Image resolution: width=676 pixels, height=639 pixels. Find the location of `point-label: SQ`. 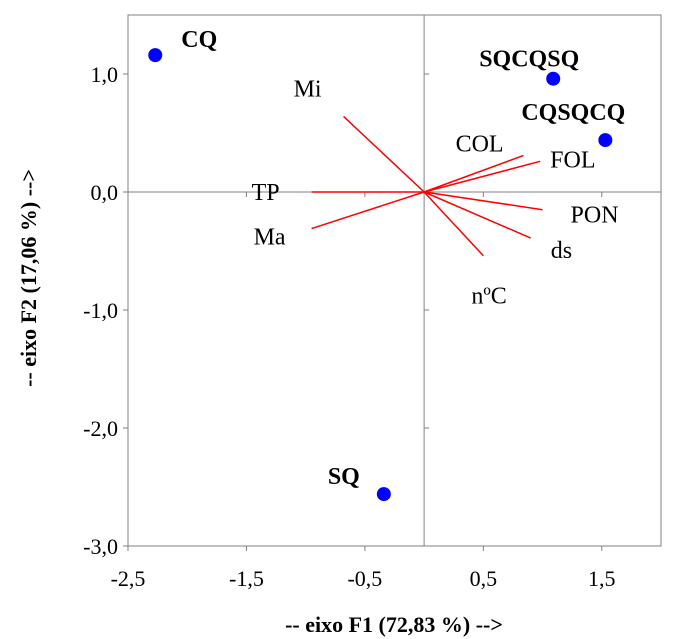

point-label: SQ is located at coordinates (344, 477).